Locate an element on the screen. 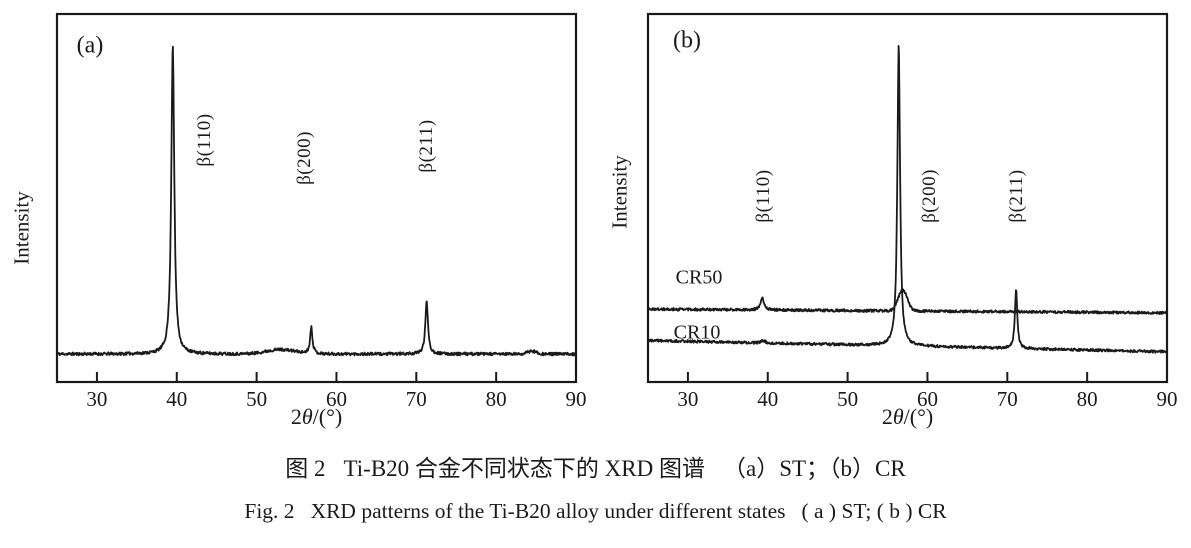 This screenshot has height=548, width=1191. peak-label-CR-0: β(110) is located at coordinates (763, 196).